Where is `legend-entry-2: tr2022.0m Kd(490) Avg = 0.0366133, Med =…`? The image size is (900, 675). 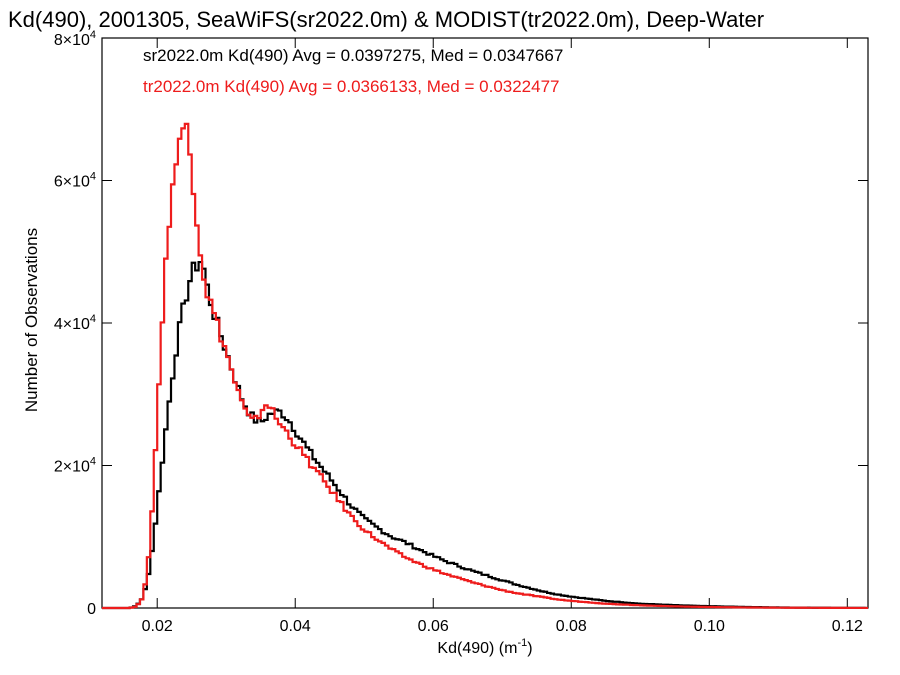
legend-entry-2: tr2022.0m Kd(490) Avg = 0.0366133, Med =… is located at coordinates (351, 86).